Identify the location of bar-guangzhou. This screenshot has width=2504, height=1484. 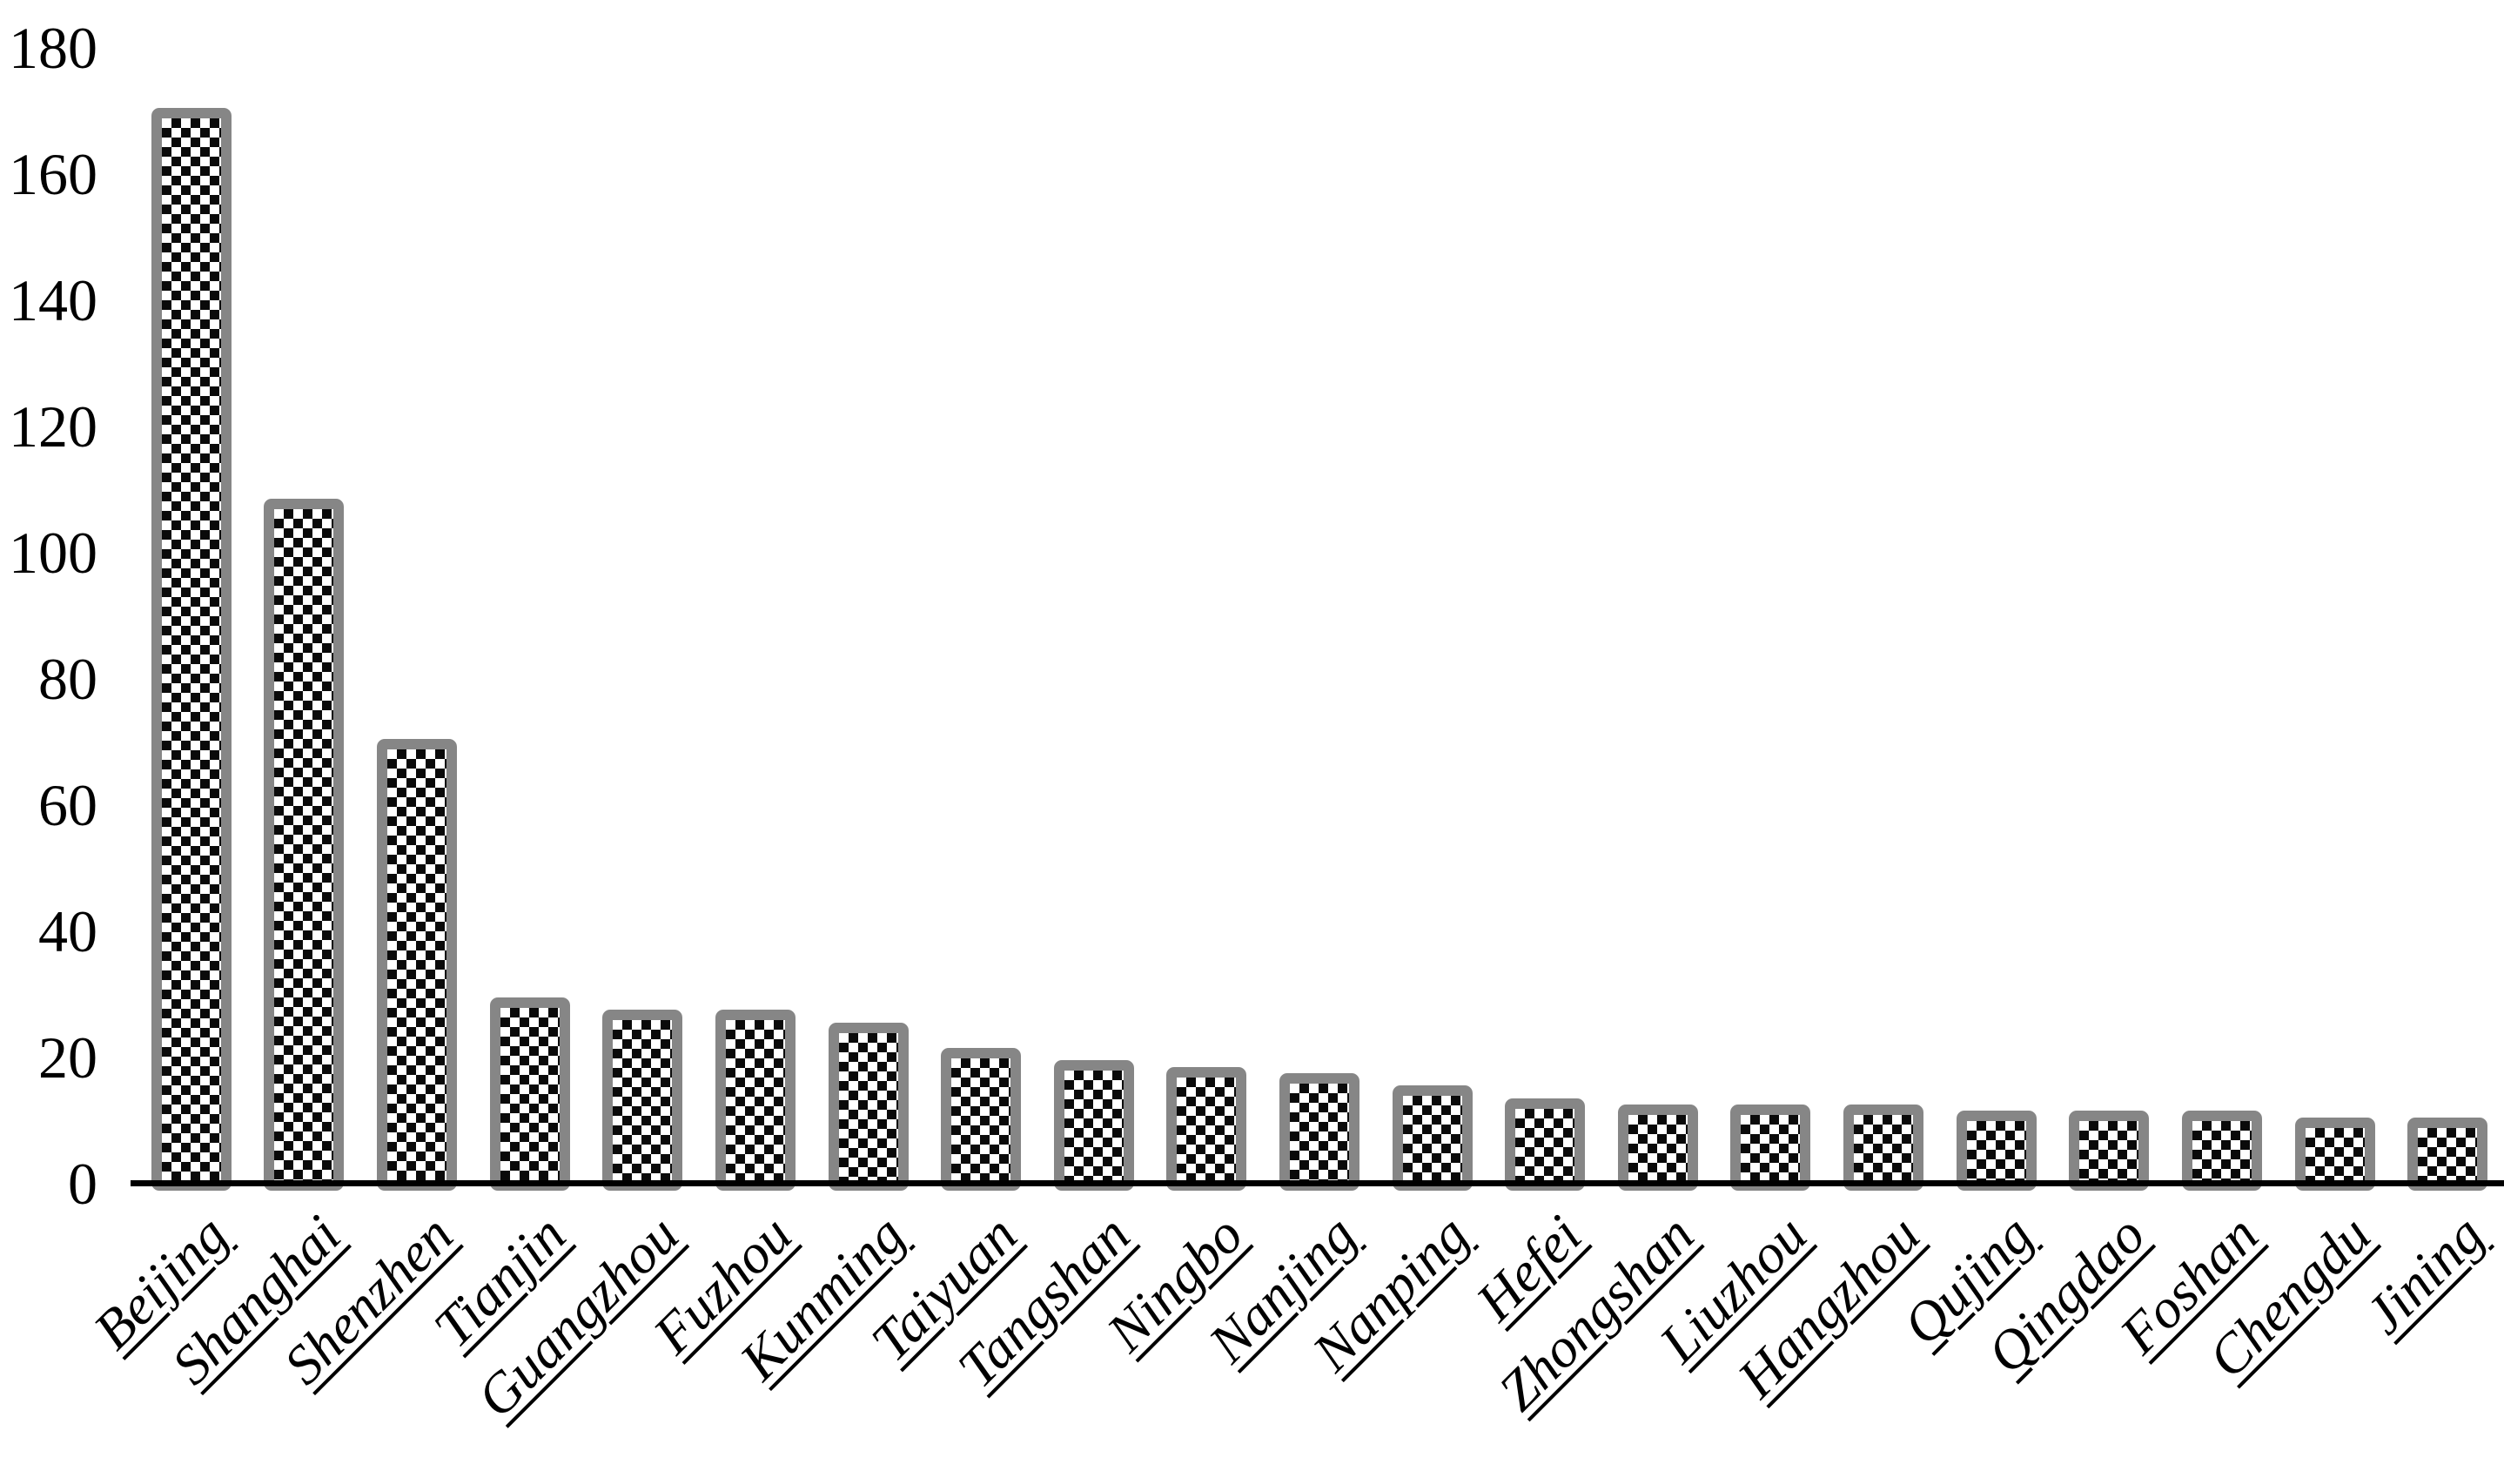
(642, 1100).